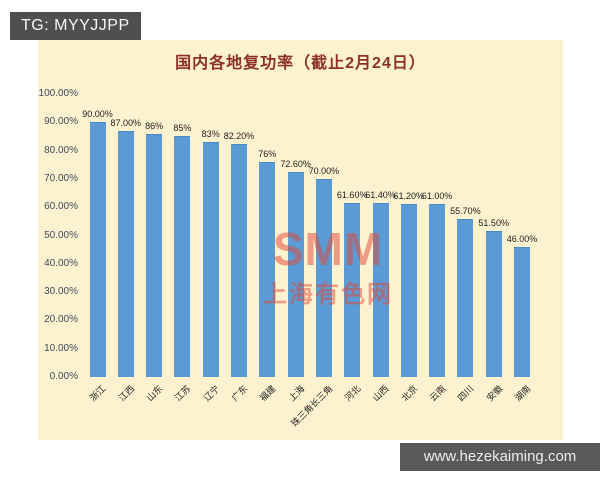 This screenshot has height=480, width=600. Describe the element at coordinates (295, 163) in the screenshot. I see `bar-value-label: 72.60%` at that location.